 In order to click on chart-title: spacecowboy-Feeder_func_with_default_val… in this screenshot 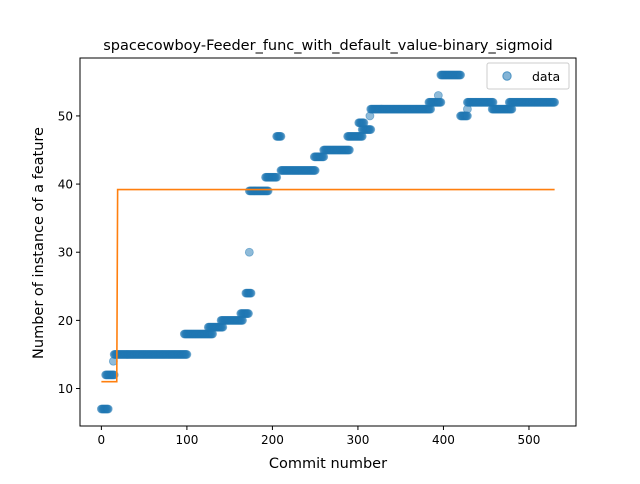, I will do `click(328, 46)`.